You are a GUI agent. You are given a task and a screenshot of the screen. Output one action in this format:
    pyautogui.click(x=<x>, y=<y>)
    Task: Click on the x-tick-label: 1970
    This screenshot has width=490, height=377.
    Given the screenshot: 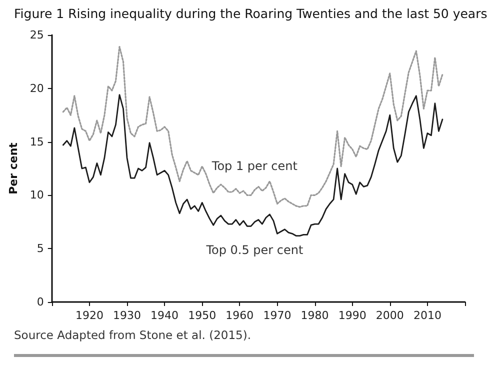 What is the action you would take?
    pyautogui.click(x=277, y=315)
    